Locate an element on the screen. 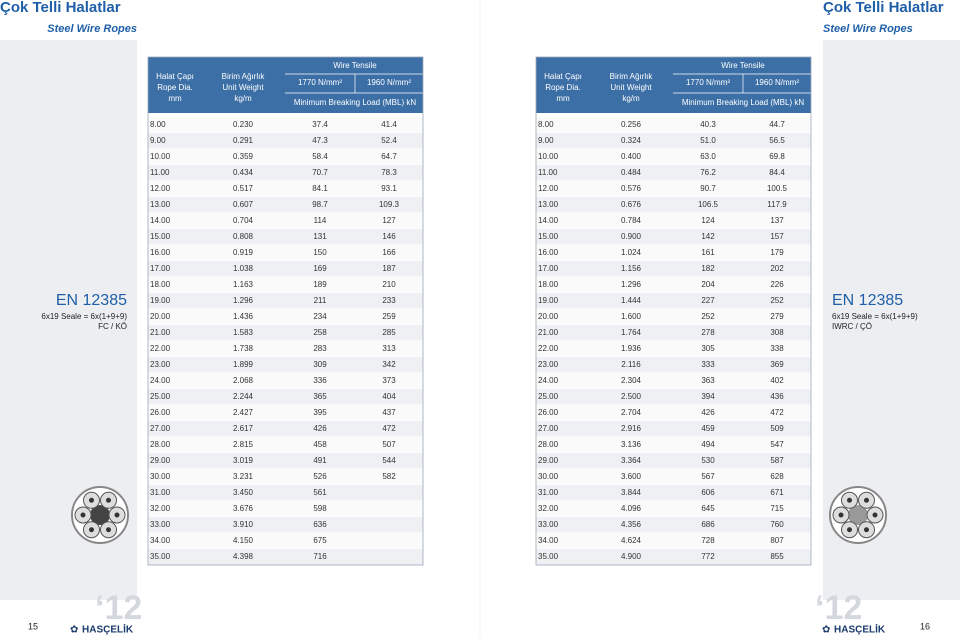 The height and width of the screenshot is (638, 960). table-cell: 0.256 is located at coordinates (631, 124).